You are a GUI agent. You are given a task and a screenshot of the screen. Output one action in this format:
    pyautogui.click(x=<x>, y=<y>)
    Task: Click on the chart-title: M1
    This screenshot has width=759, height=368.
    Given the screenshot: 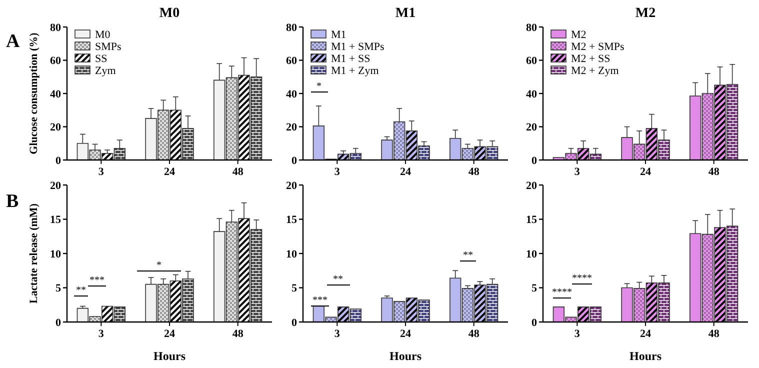 What is the action you would take?
    pyautogui.click(x=405, y=13)
    